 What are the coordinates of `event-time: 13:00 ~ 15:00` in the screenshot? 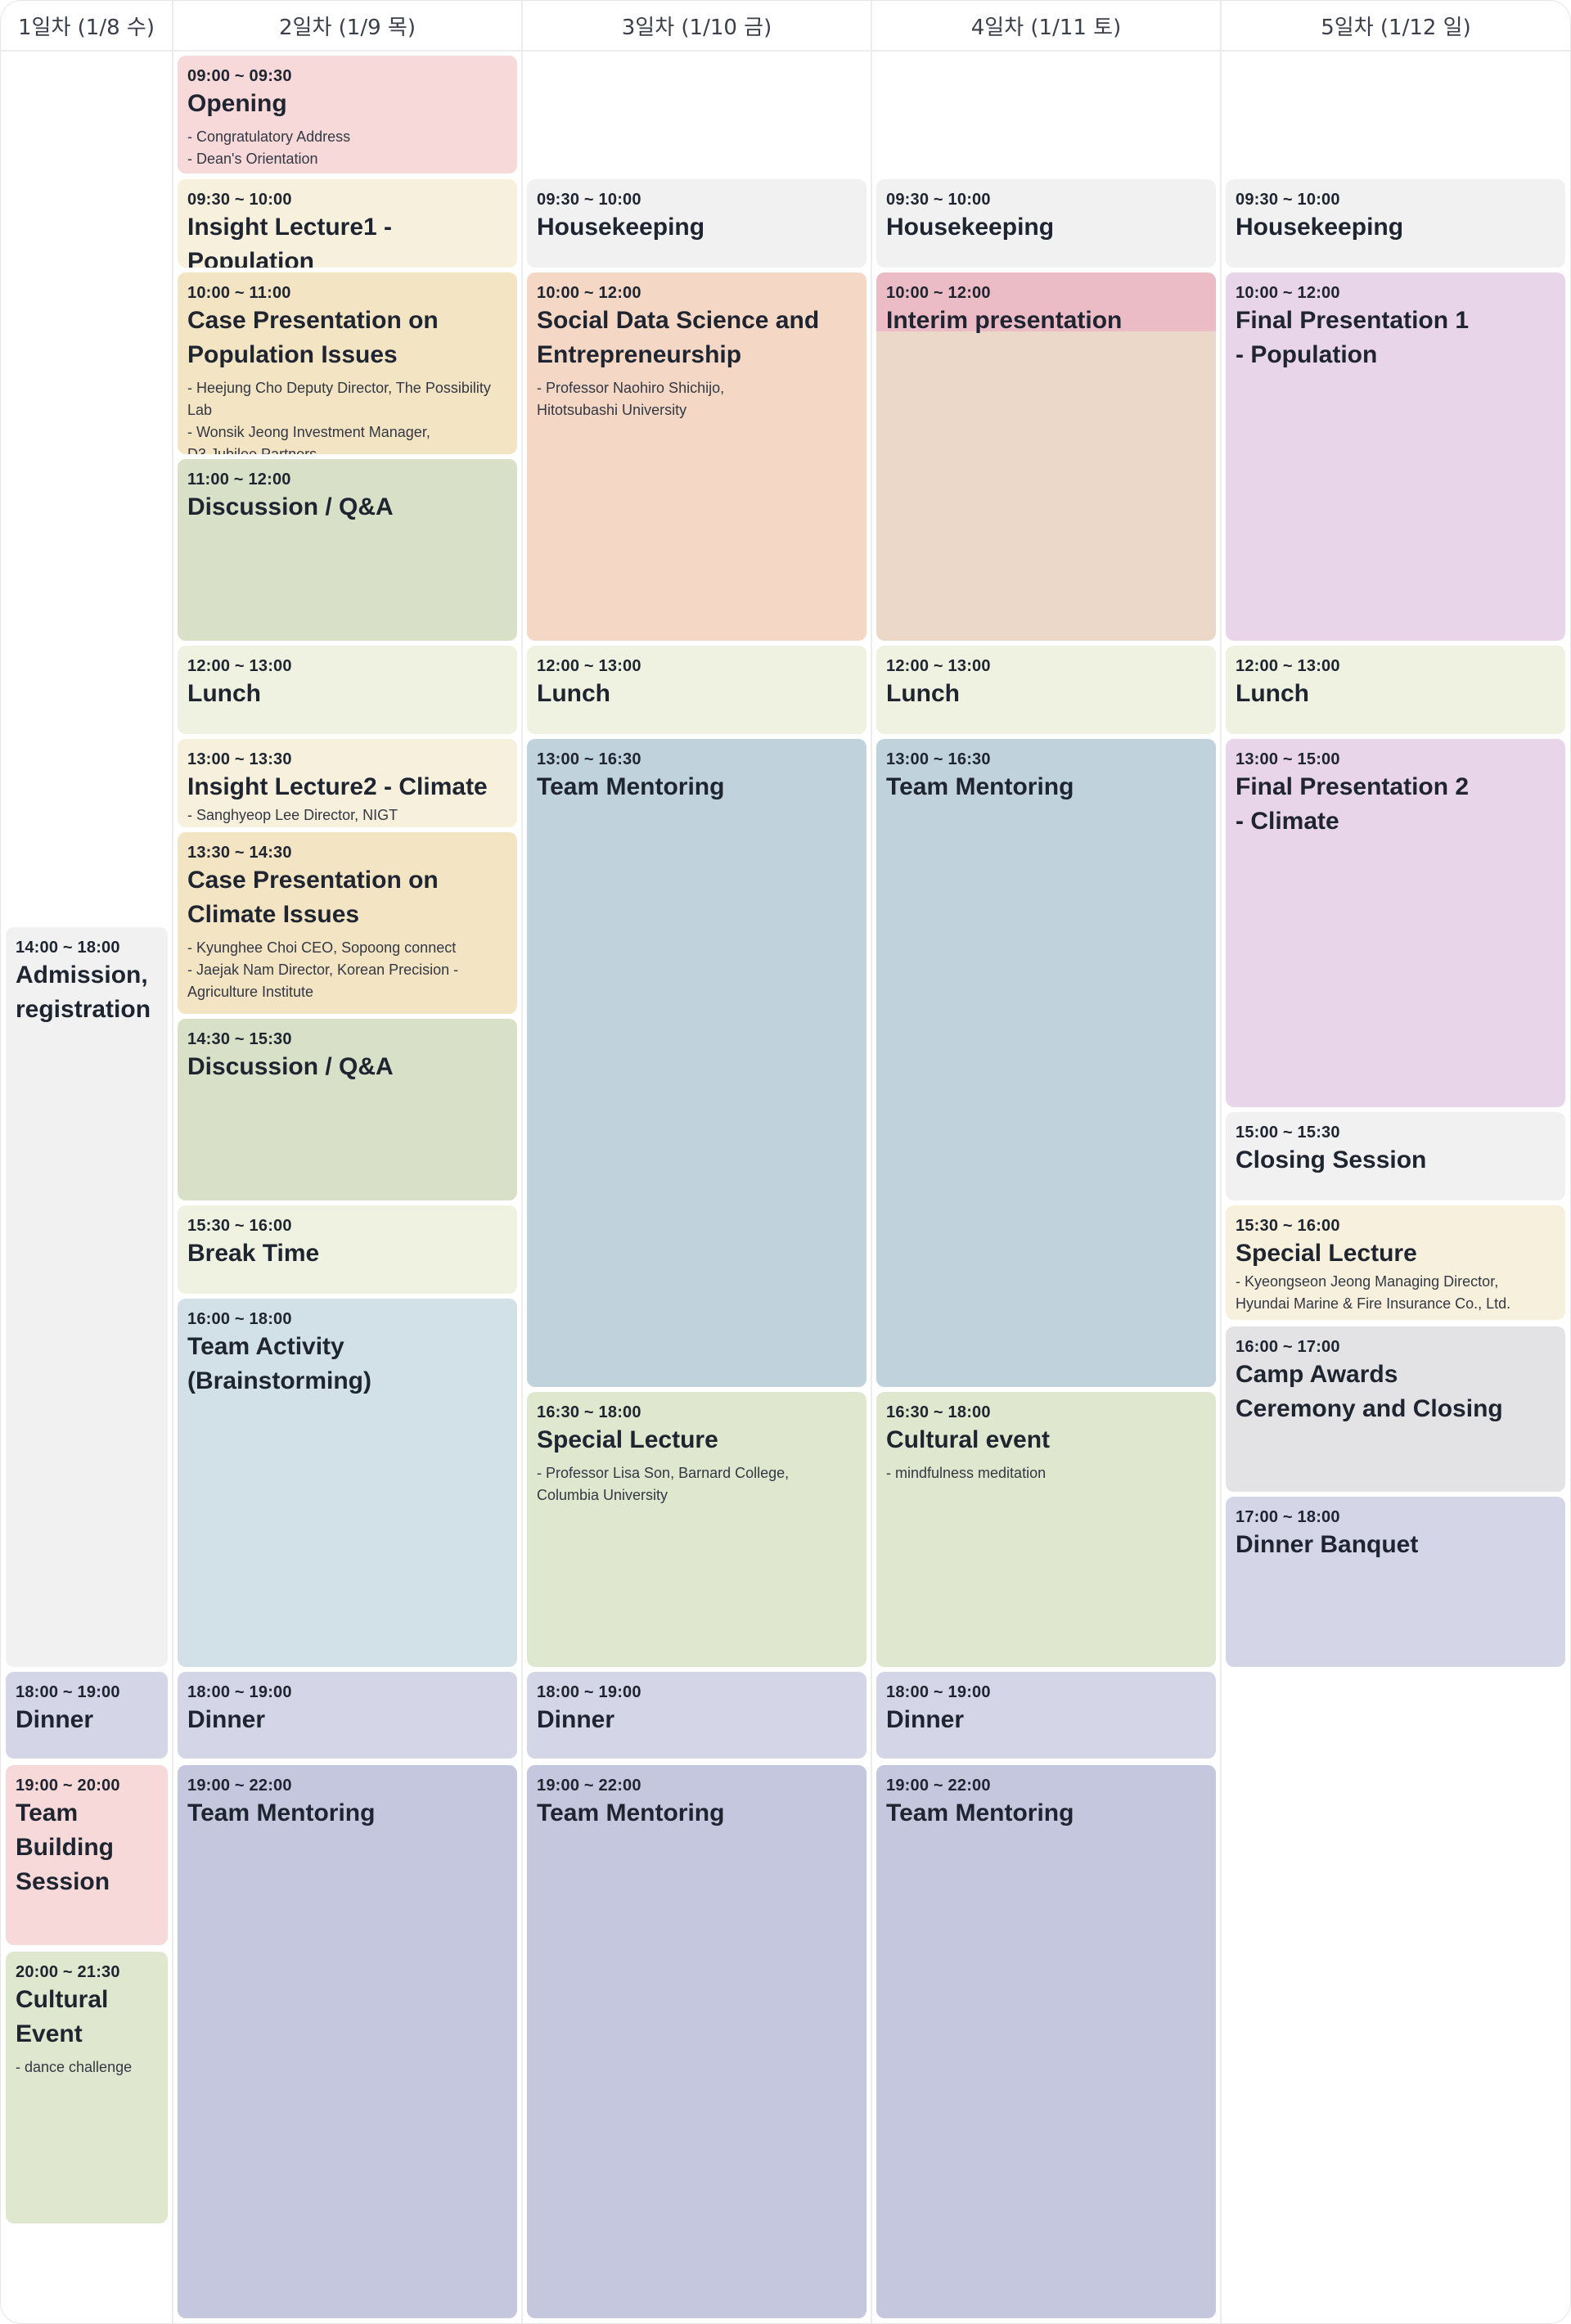 It's located at (1288, 759).